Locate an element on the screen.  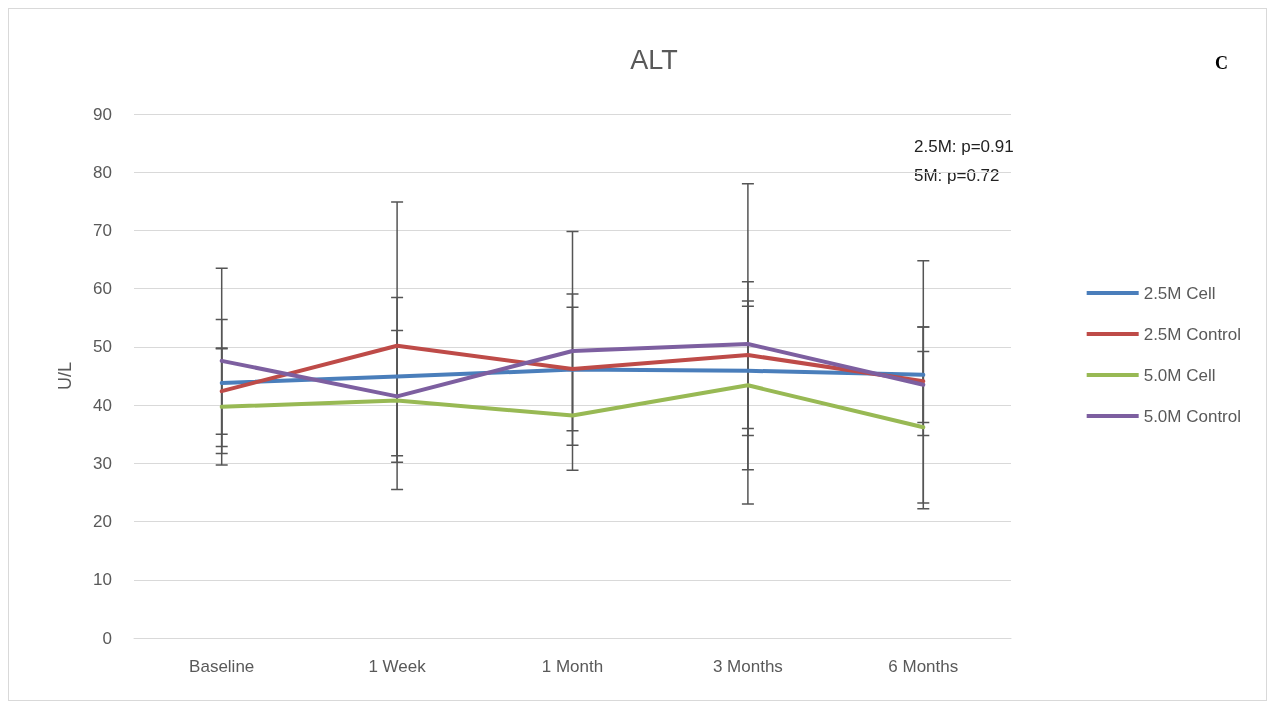
y-tick-label: 70 is located at coordinates (102, 230).